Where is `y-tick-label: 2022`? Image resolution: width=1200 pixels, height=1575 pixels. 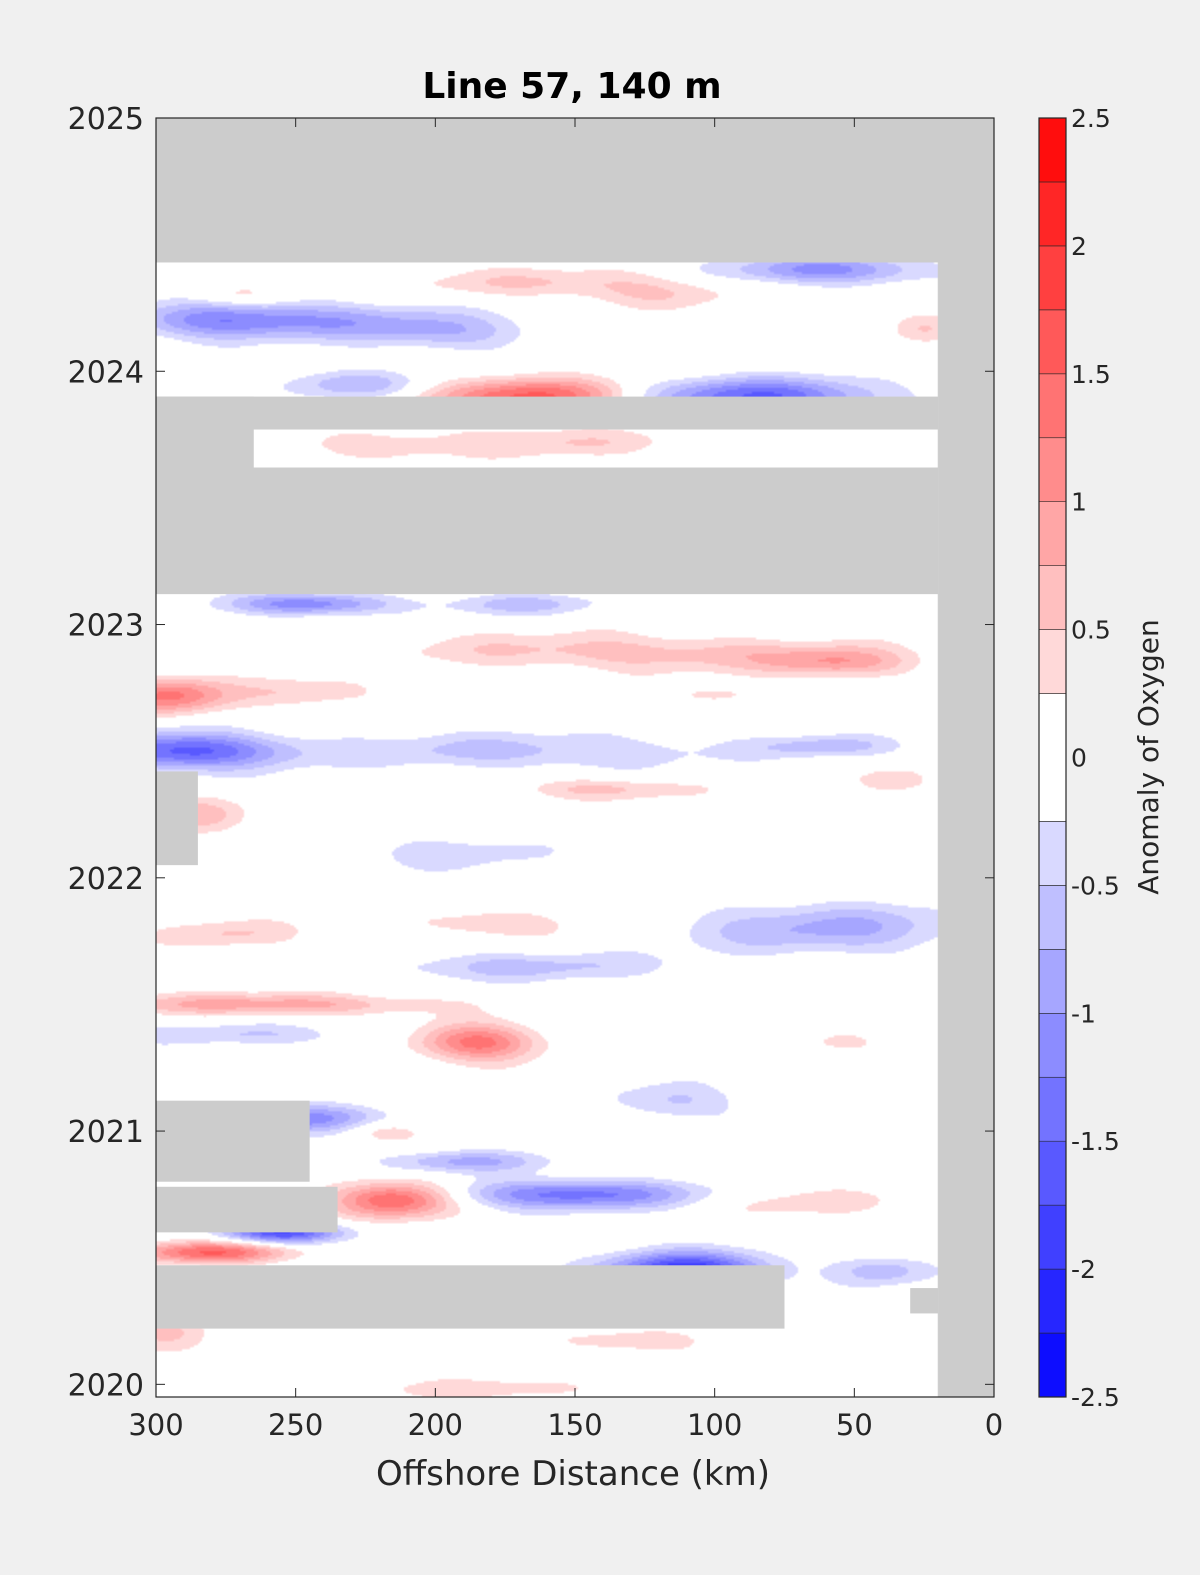
y-tick-label: 2022 is located at coordinates (106, 879).